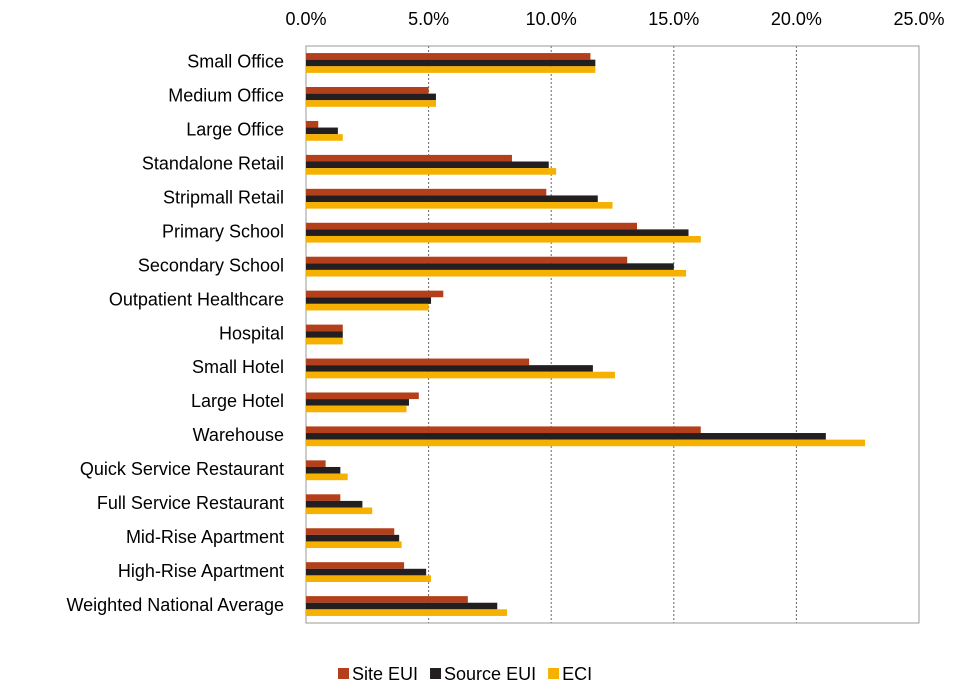  What do you see at coordinates (238, 435) in the screenshot?
I see `y-tick-label: Warehouse` at bounding box center [238, 435].